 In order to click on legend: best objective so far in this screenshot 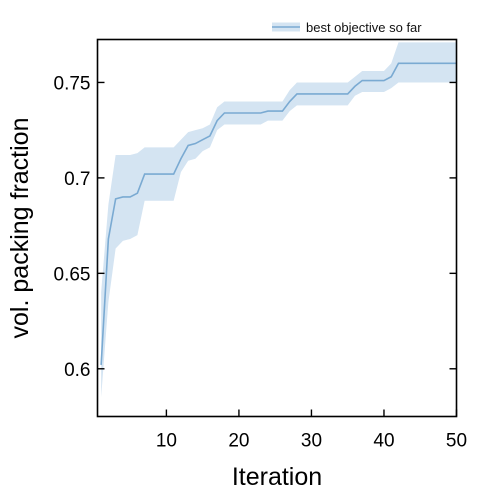, I will do `click(347, 27)`.